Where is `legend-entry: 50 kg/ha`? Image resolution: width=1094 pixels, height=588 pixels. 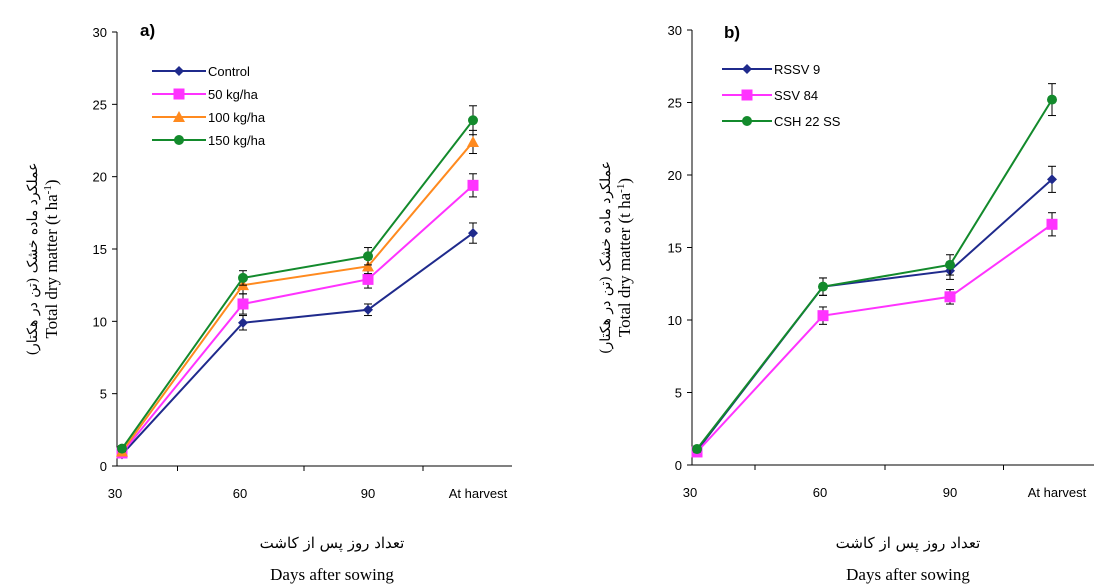
legend-entry: 50 kg/ha is located at coordinates (205, 94).